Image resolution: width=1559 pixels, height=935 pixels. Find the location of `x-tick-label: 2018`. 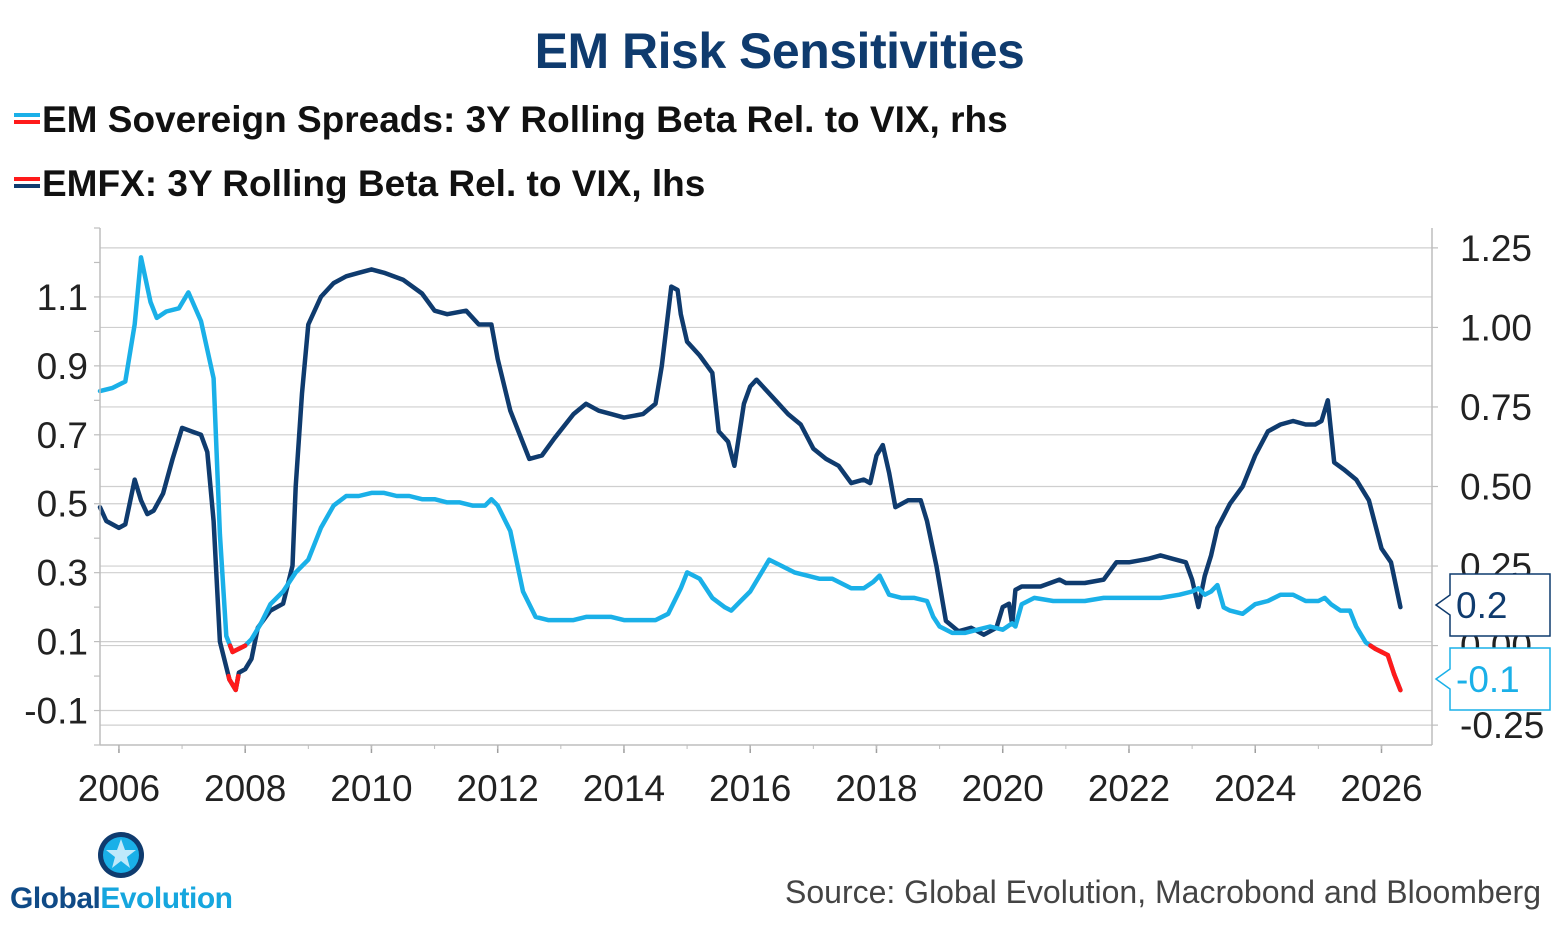

x-tick-label: 2018 is located at coordinates (876, 788).